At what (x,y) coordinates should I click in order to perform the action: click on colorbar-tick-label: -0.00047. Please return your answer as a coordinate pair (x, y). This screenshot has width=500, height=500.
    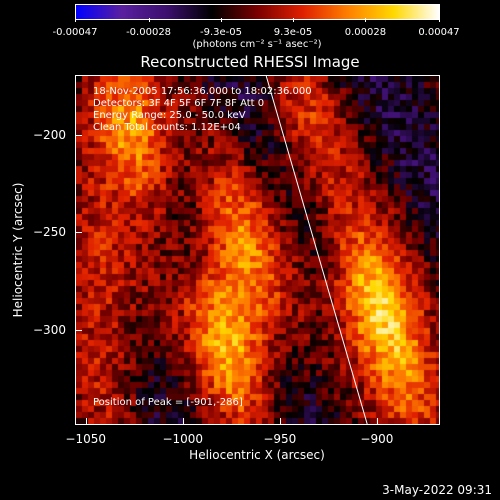
    Looking at the image, I should click on (75, 32).